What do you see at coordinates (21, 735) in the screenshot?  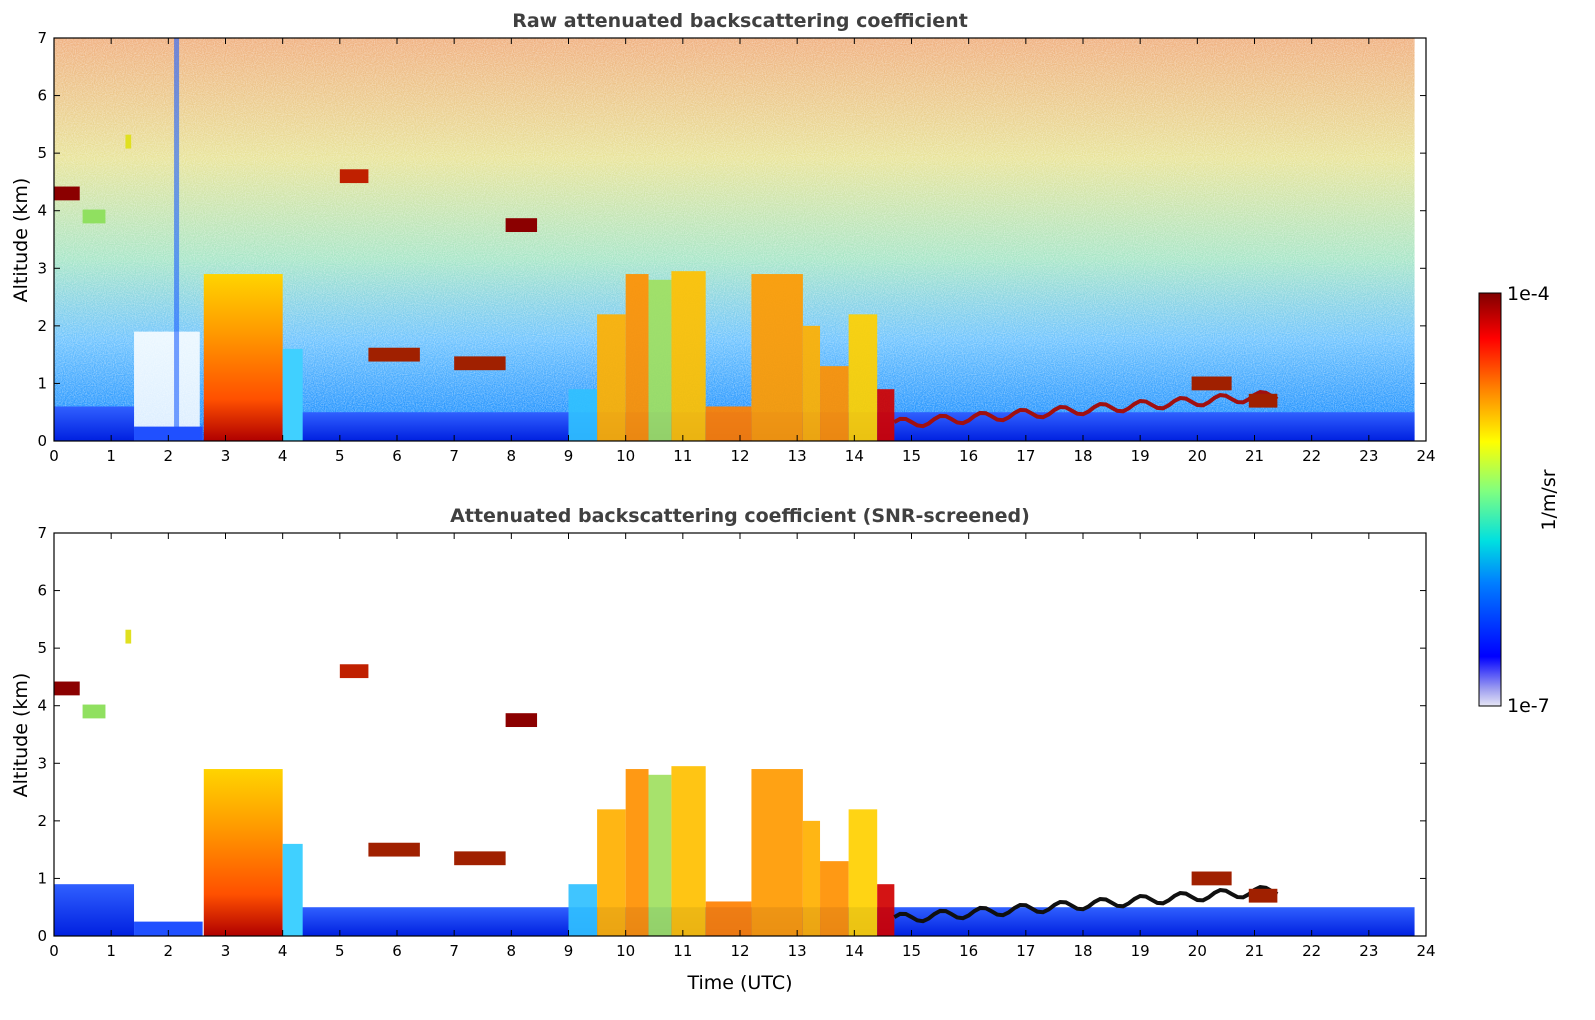 I see `screened-y-axis-label: Altitude (km)` at bounding box center [21, 735].